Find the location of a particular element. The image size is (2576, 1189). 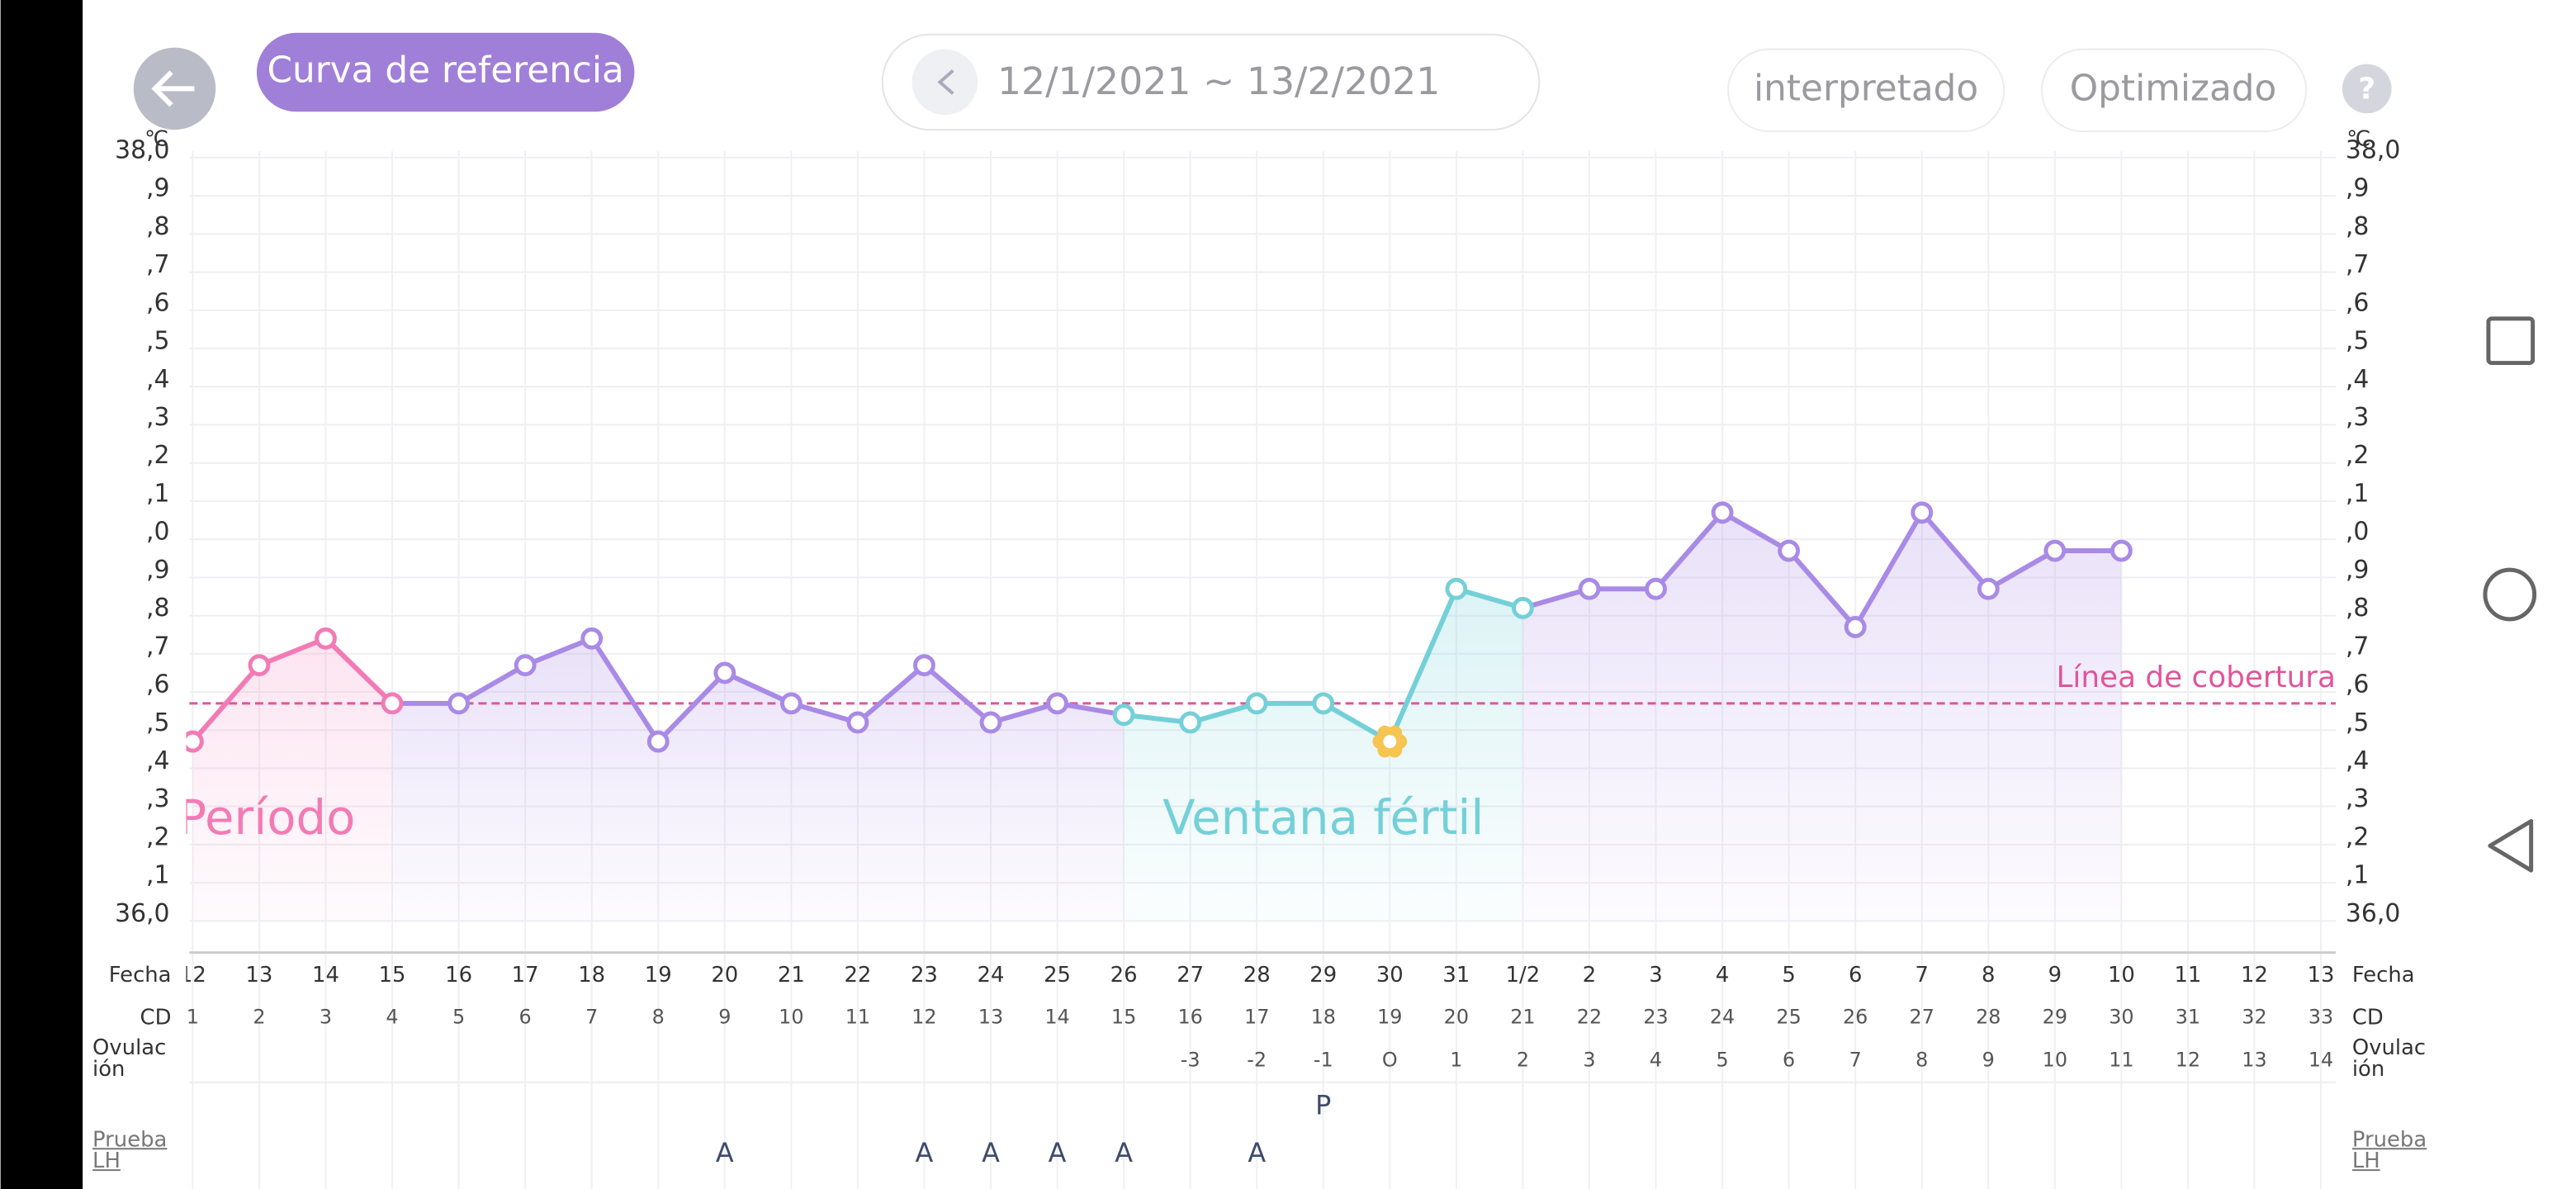

x-tick-label: 4 is located at coordinates (1722, 975).